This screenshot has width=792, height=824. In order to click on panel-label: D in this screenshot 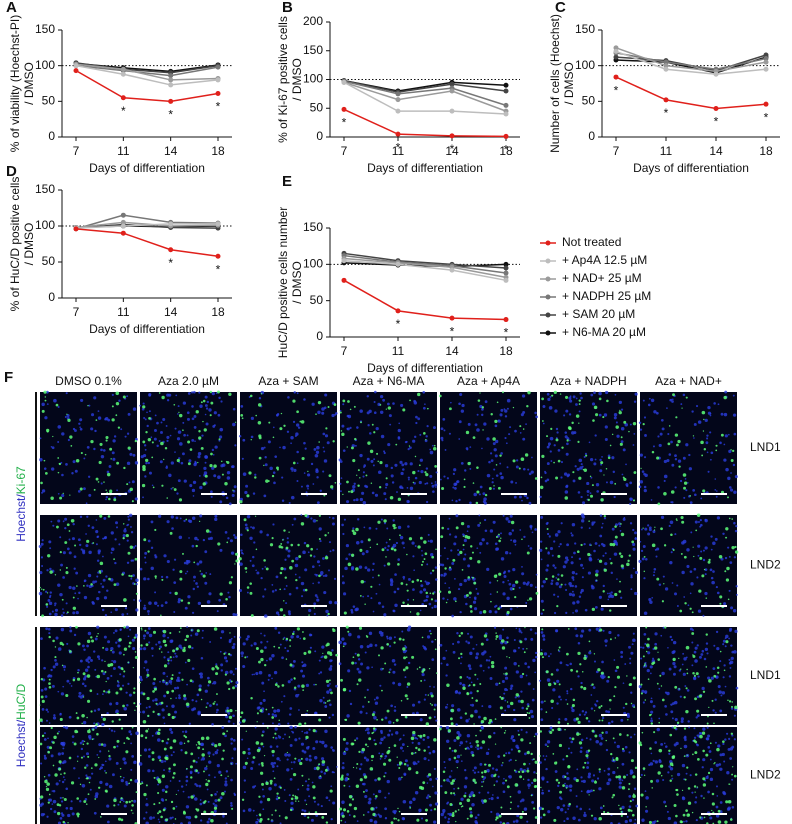, I will do `click(11, 171)`.